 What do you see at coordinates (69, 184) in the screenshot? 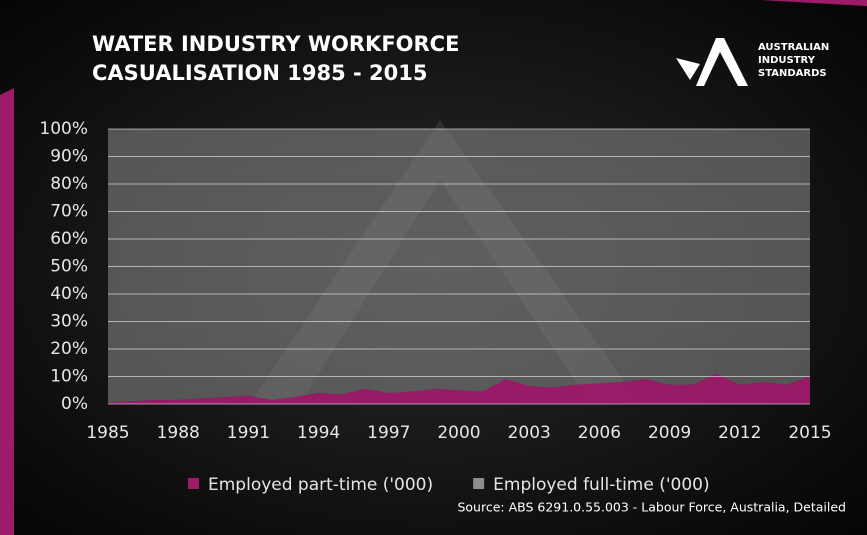
I see `y-tick-label: 80%` at bounding box center [69, 184].